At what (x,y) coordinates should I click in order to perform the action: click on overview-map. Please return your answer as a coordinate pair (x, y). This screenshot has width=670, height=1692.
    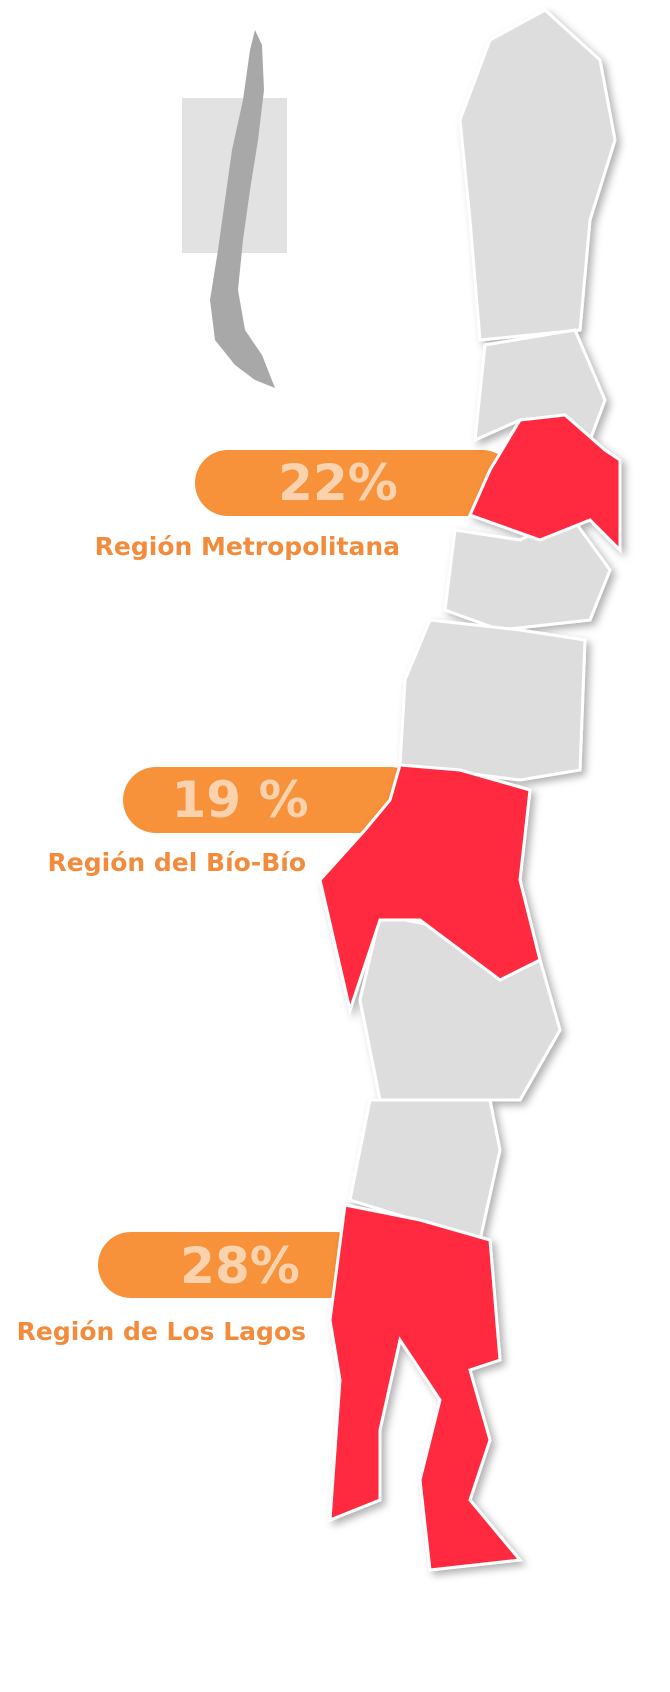
    Looking at the image, I should click on (234, 209).